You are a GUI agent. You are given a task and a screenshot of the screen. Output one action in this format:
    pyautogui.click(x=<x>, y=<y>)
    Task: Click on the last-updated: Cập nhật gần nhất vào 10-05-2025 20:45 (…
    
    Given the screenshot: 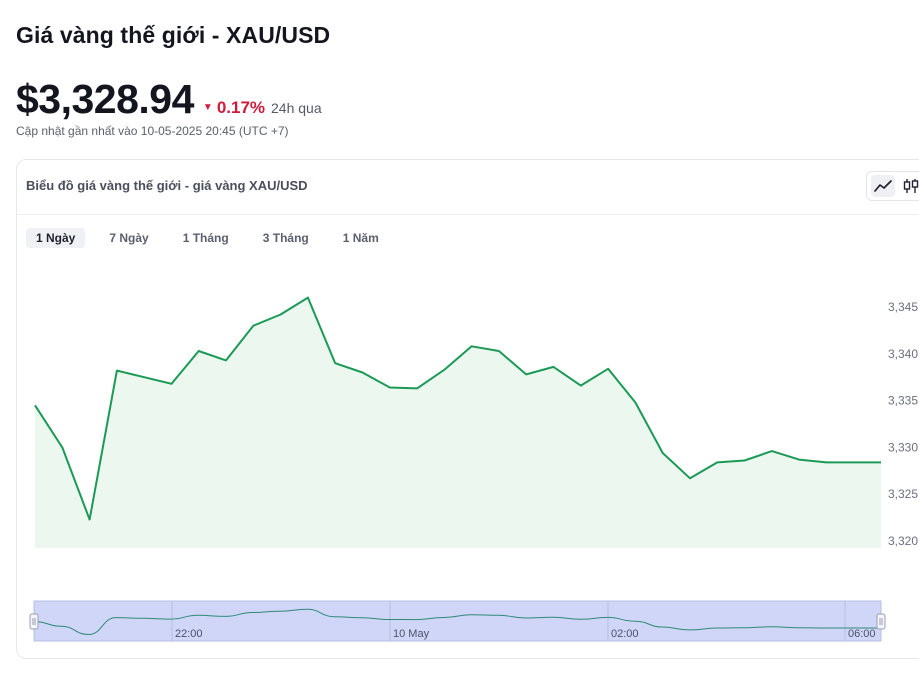 What is the action you would take?
    pyautogui.click(x=152, y=131)
    